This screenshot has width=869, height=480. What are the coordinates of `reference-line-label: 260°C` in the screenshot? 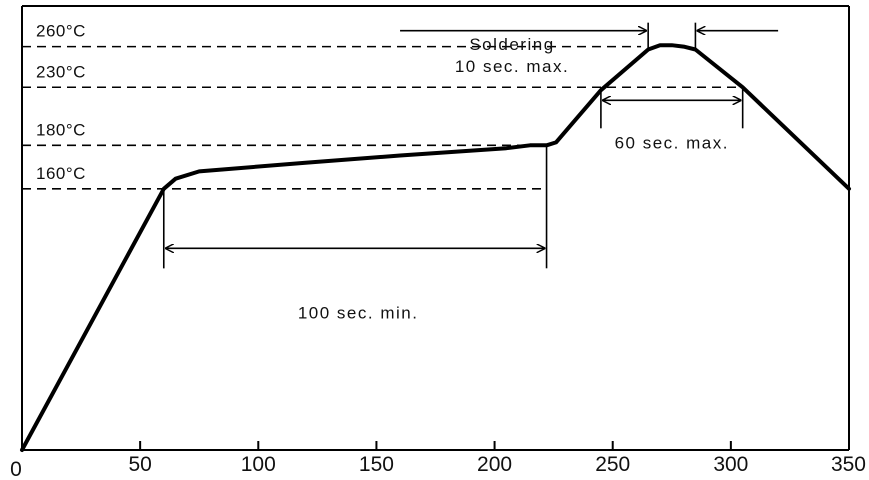 It's located at (61, 31).